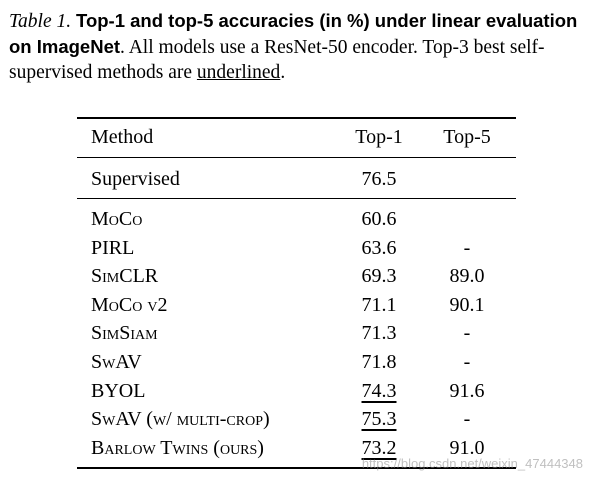 The image size is (591, 482). I want to click on top1-value: 71.8, so click(379, 362).